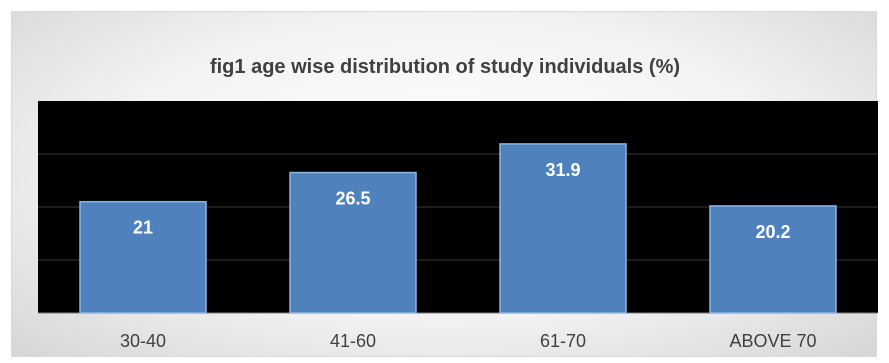 The image size is (889, 363). I want to click on x-tick-label: 61-70, so click(563, 341).